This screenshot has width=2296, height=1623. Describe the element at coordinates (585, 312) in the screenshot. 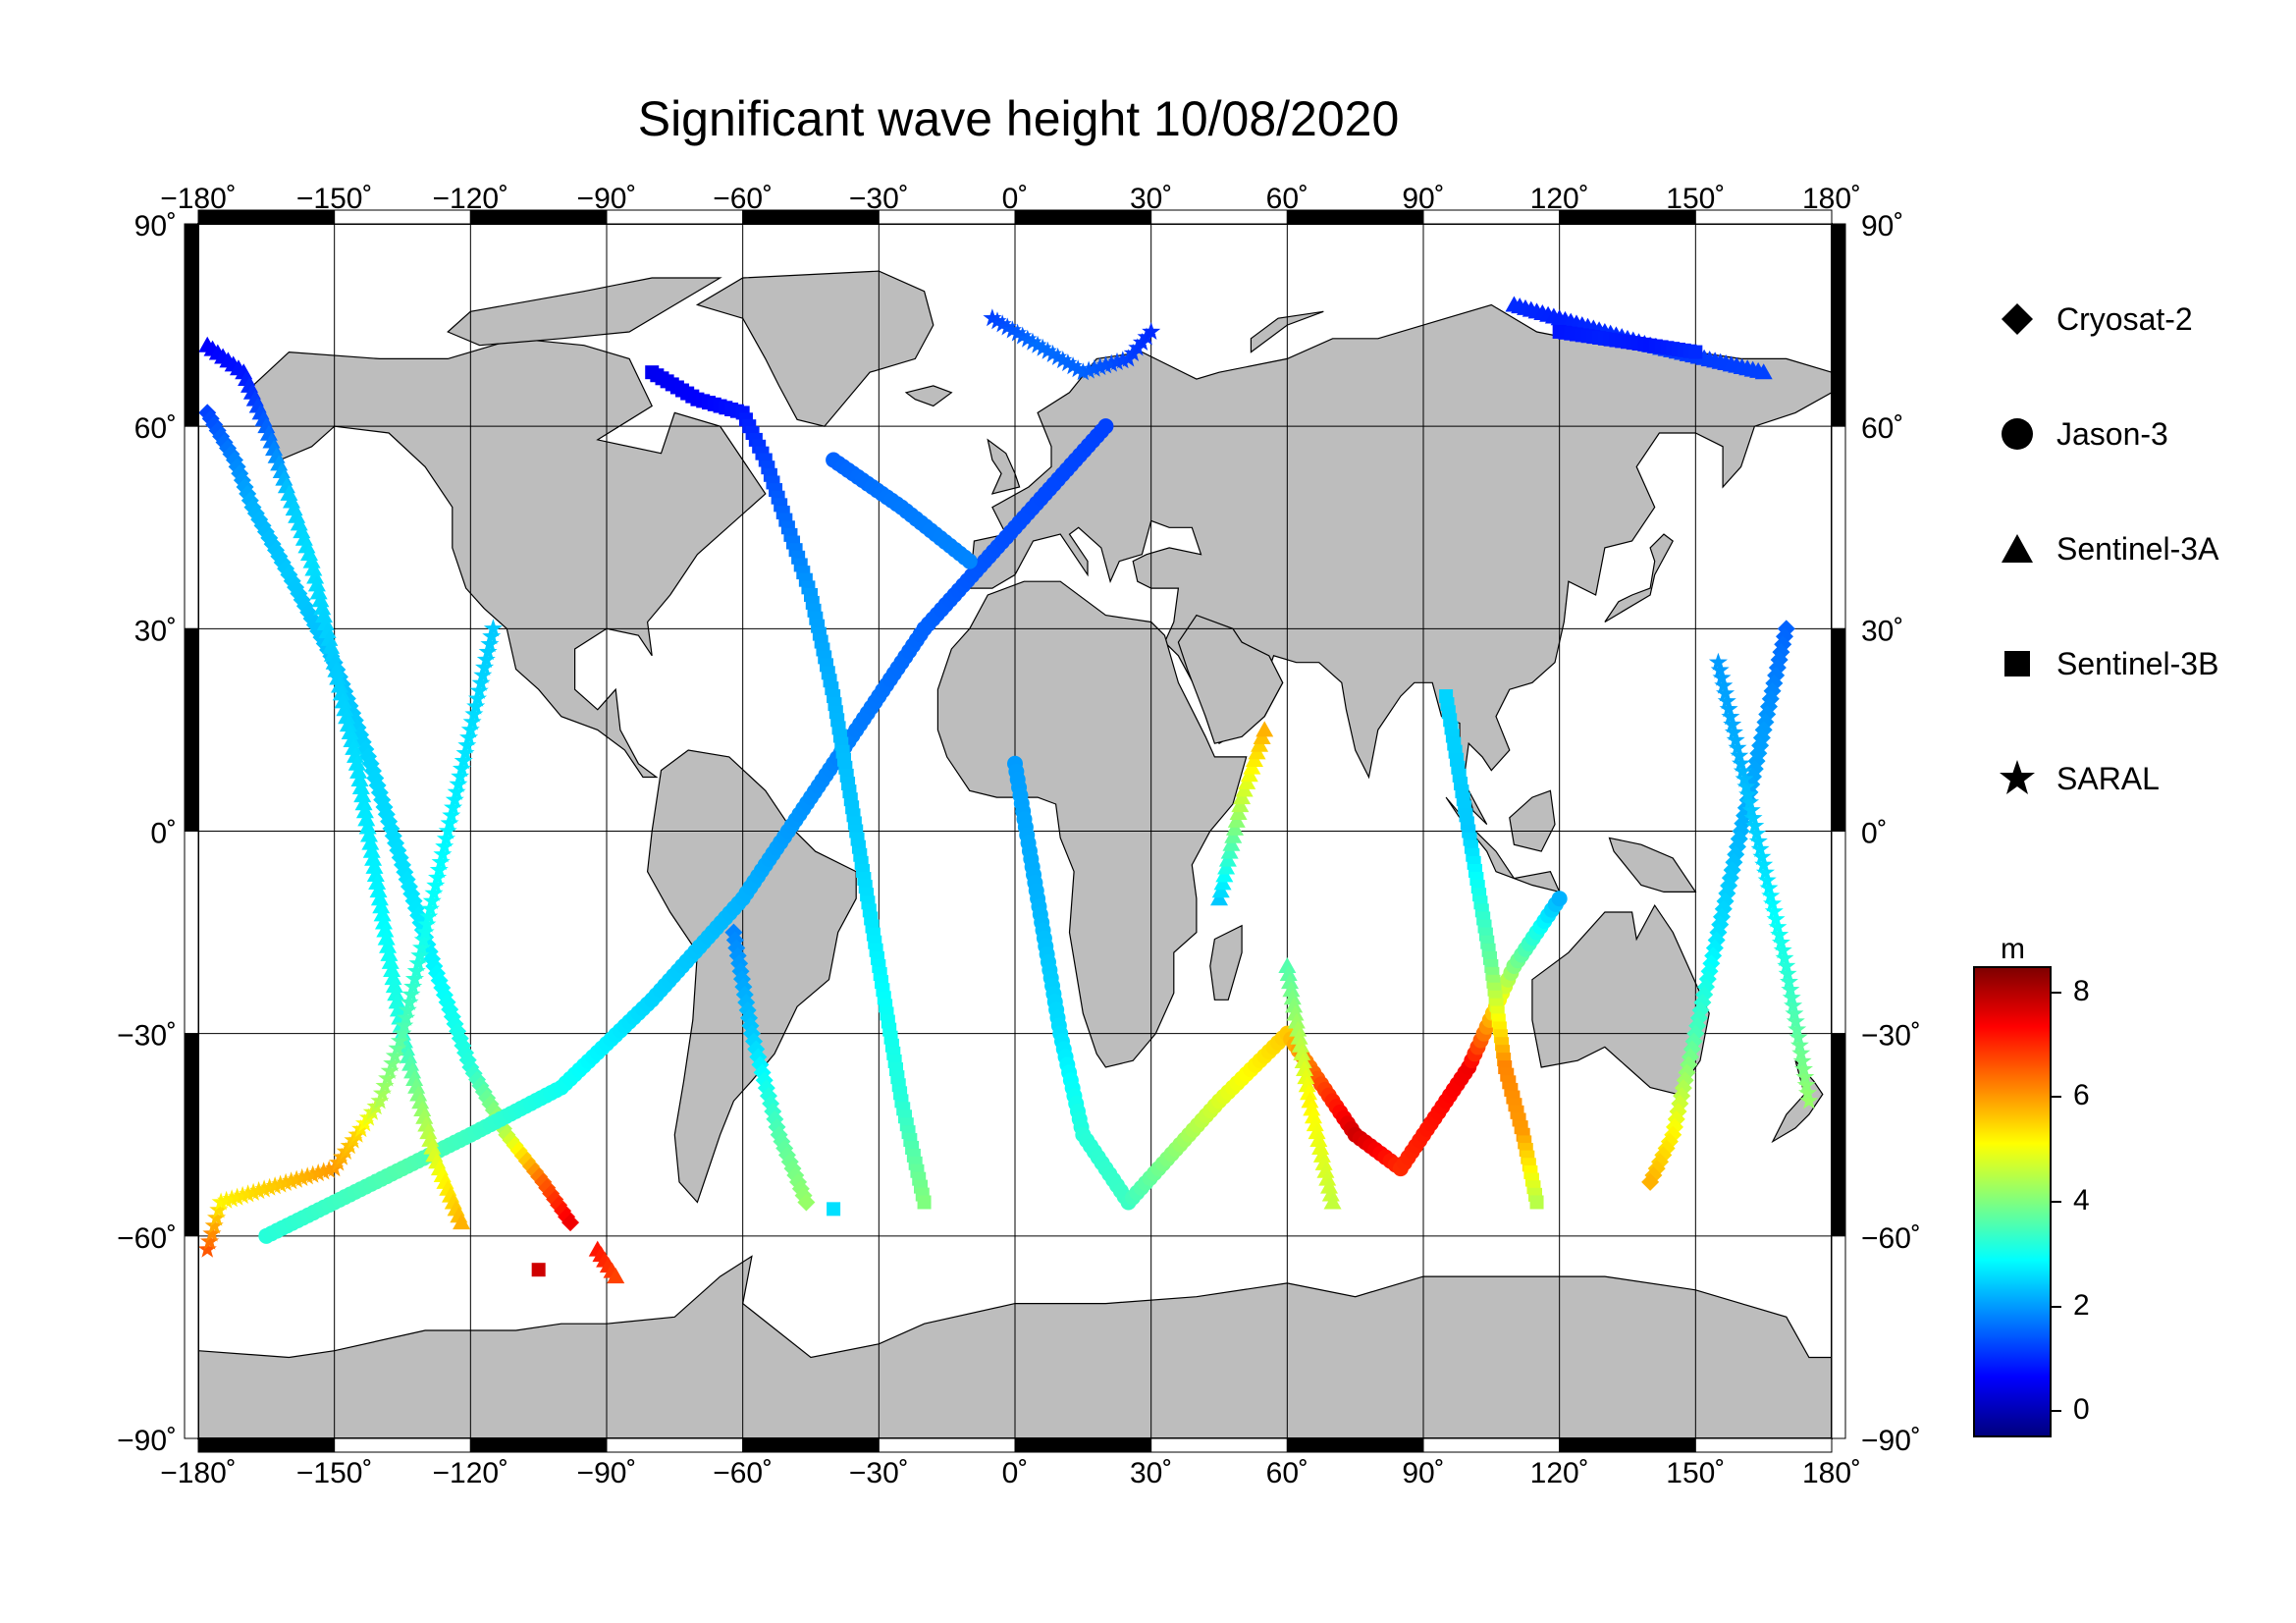

I see `land-arctic-islands` at that location.